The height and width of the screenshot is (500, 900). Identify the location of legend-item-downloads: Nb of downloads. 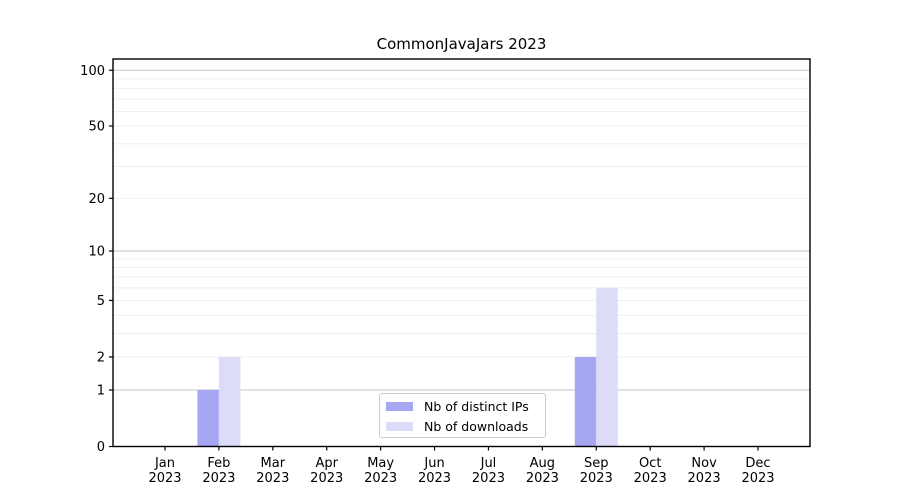
(462, 426).